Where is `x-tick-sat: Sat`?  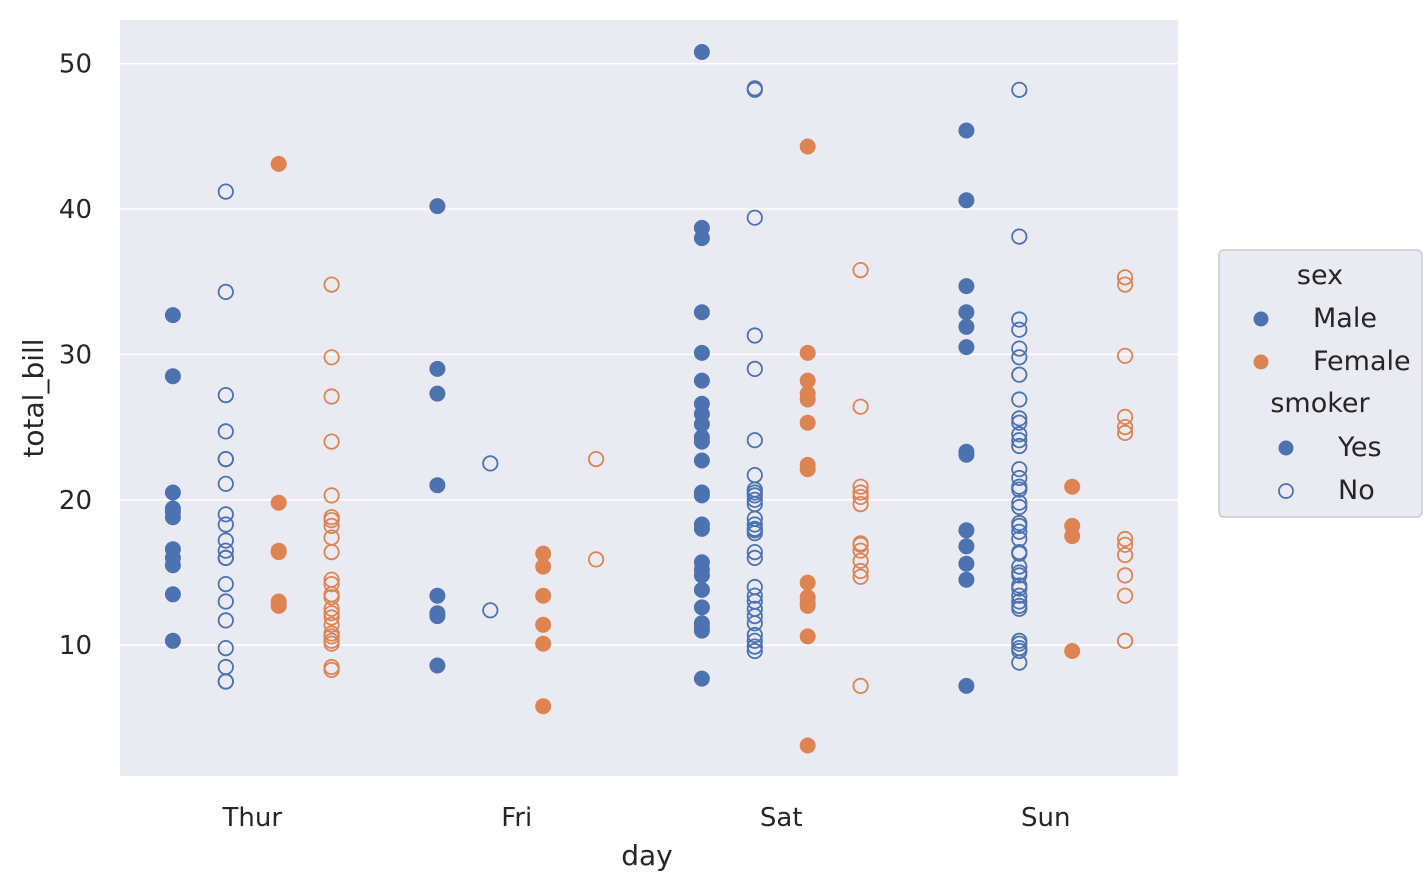 x-tick-sat: Sat is located at coordinates (781, 818).